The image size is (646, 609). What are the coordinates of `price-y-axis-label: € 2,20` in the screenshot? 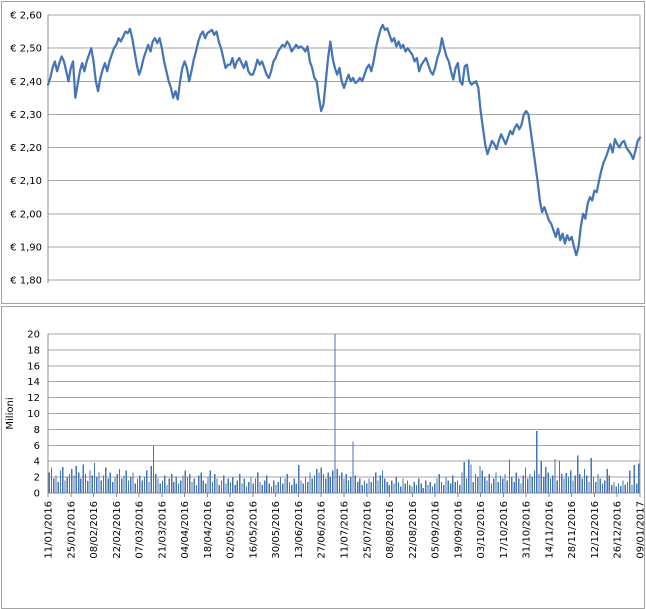 It's located at (26, 148).